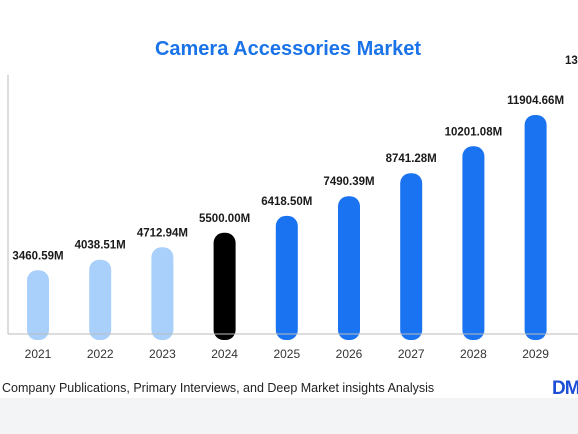  I want to click on x-tick-2029: 2029, so click(535, 354).